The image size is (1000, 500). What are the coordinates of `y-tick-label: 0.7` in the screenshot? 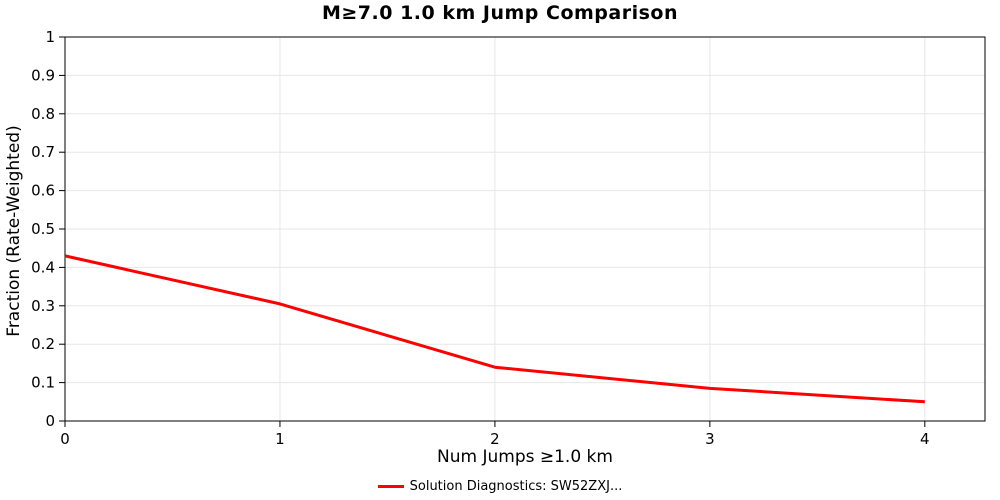 It's located at (43, 152).